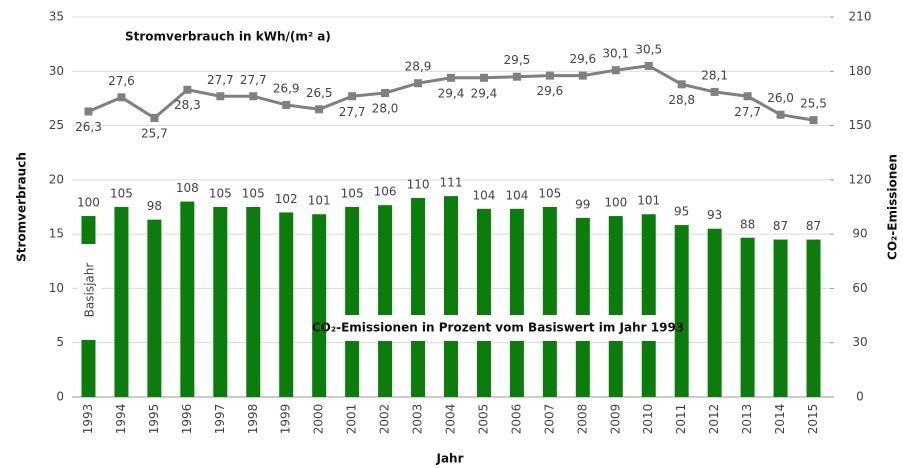  I want to click on x-tick-label: 2010, so click(648, 419).